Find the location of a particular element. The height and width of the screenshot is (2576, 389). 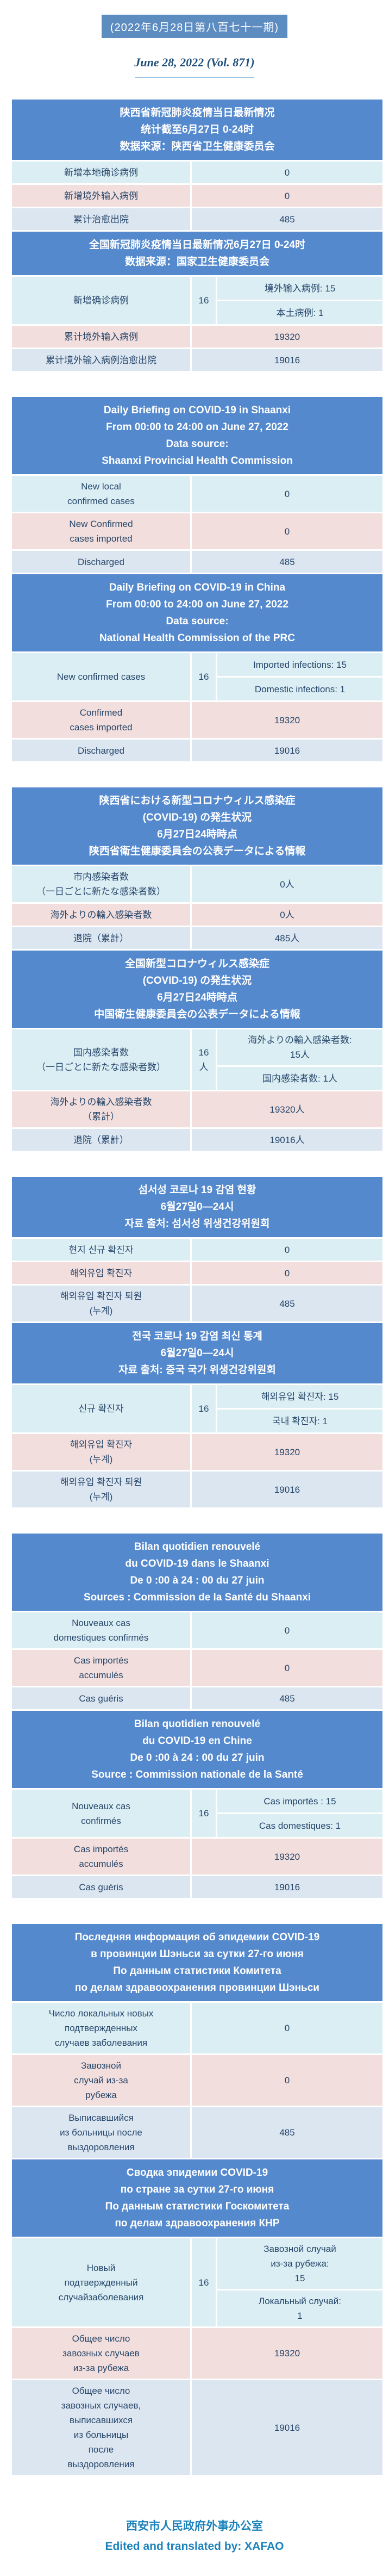

table-row: Cas importés accumulés 19320 is located at coordinates (197, 1857).